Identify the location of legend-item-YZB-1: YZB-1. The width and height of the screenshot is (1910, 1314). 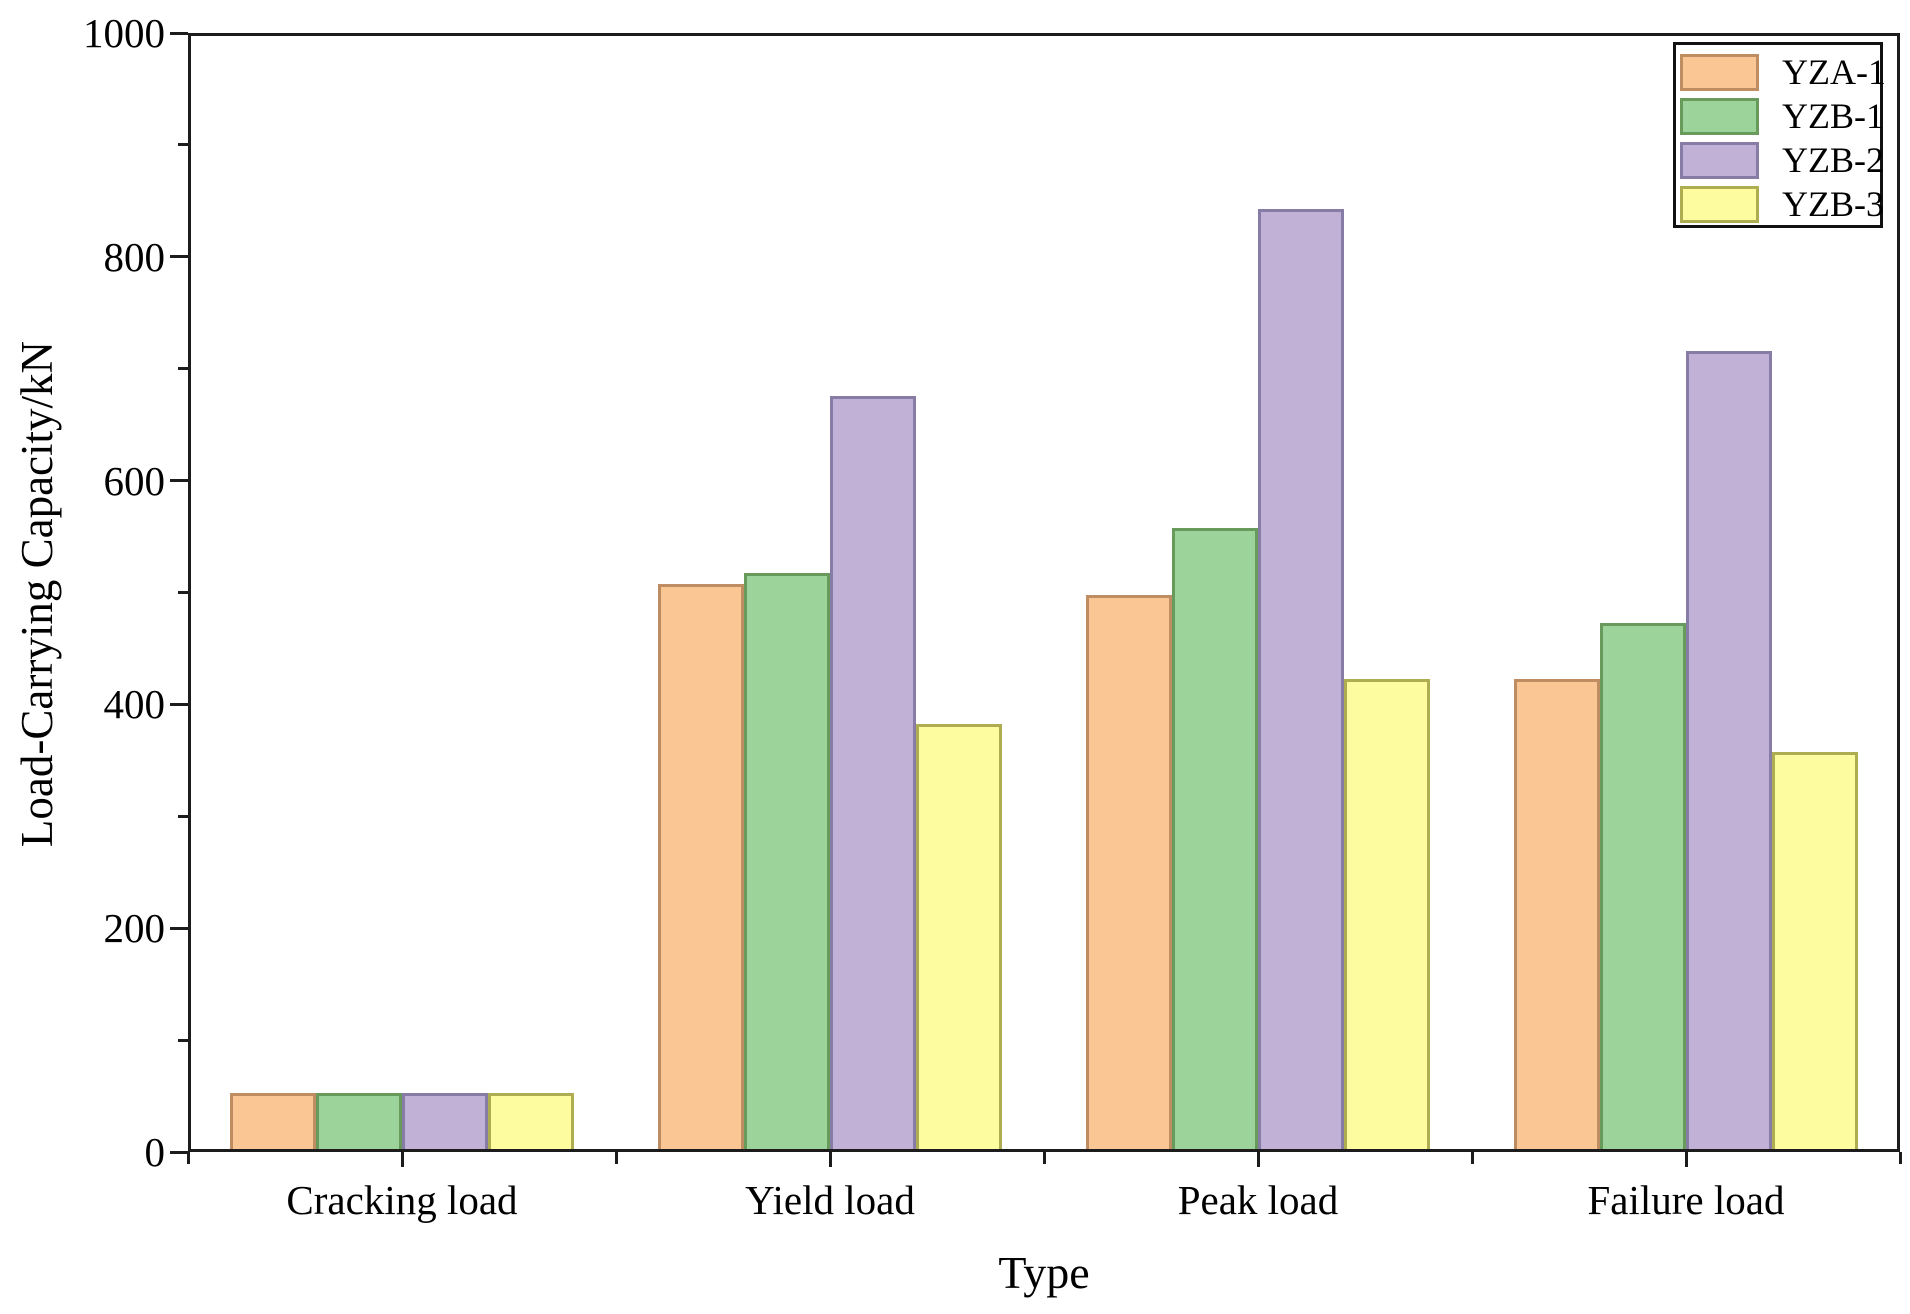
(1780, 116).